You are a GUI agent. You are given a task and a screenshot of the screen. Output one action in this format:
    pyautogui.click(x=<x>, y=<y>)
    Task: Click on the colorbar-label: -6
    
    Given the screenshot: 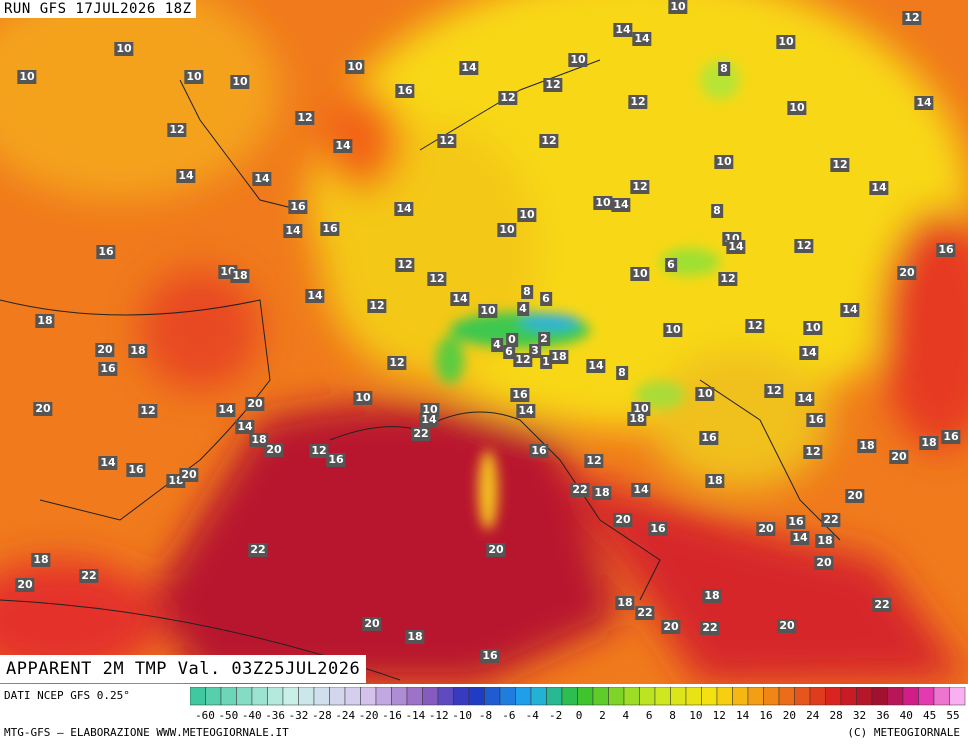 What is the action you would take?
    pyautogui.click(x=508, y=715)
    